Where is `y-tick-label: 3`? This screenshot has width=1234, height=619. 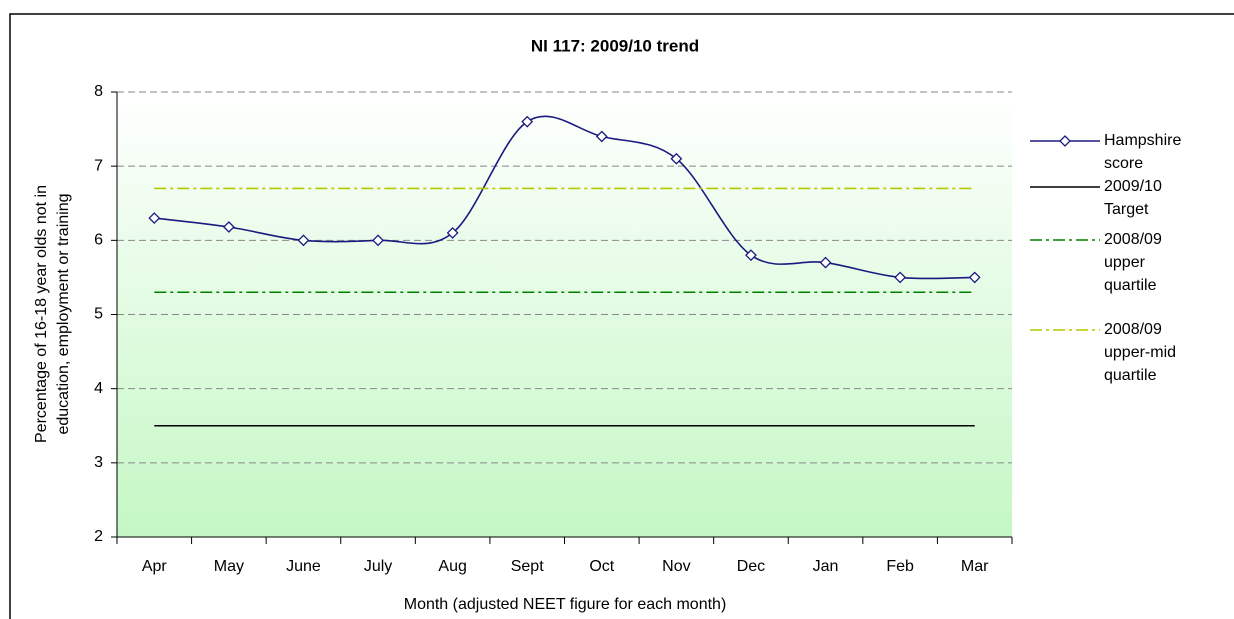
y-tick-label: 3 is located at coordinates (98, 462).